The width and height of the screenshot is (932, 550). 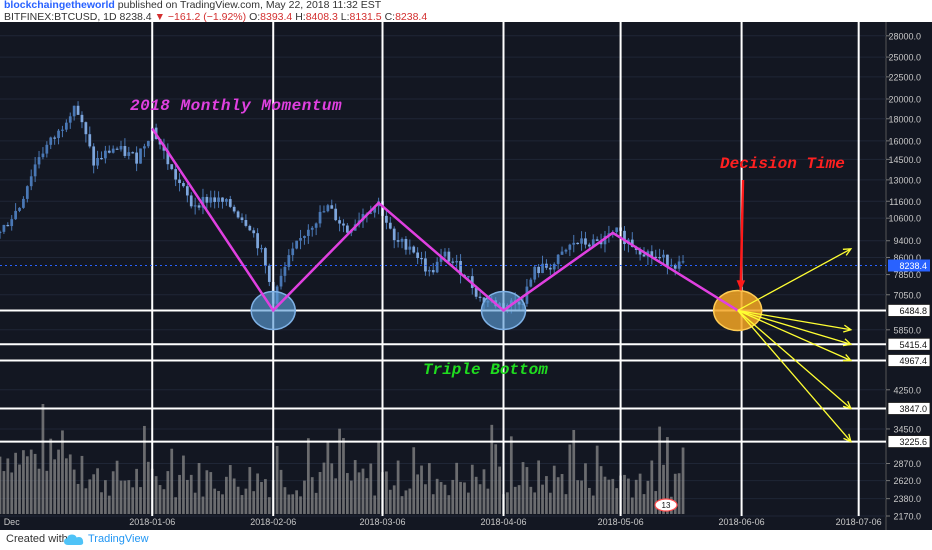 I want to click on level-badge-label: 5415.4, so click(x=913, y=345).